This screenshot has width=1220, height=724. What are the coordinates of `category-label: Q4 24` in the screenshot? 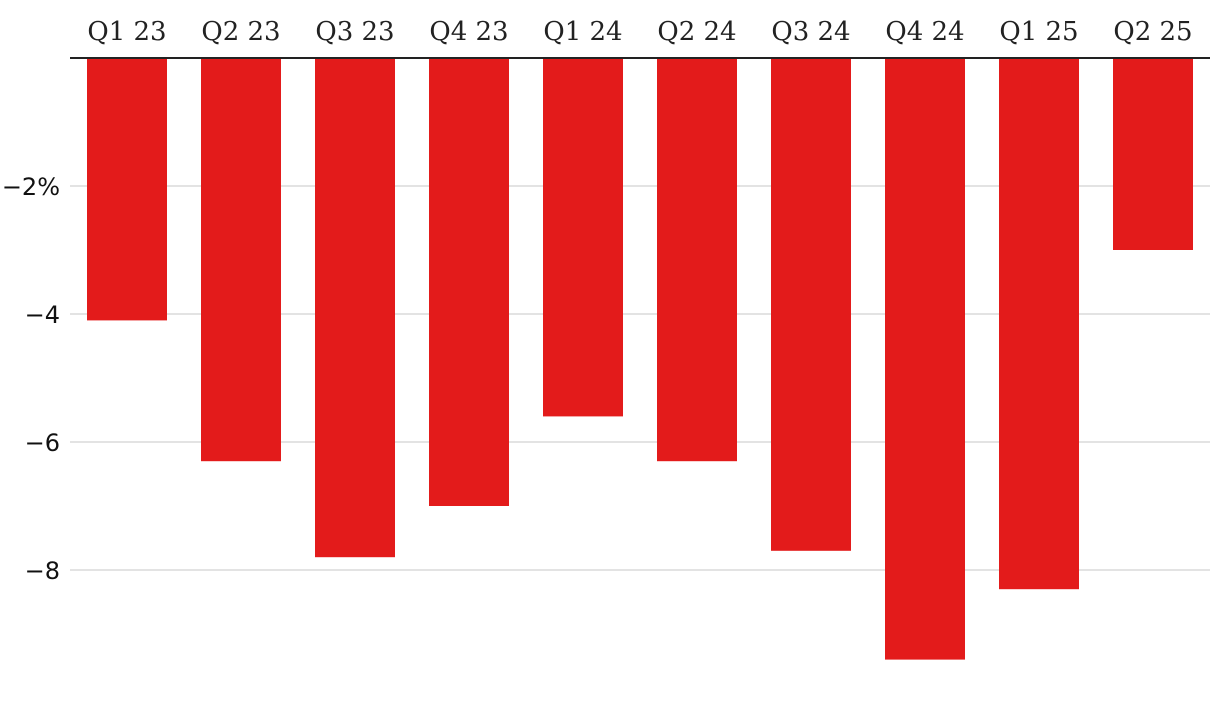 It's located at (924, 32).